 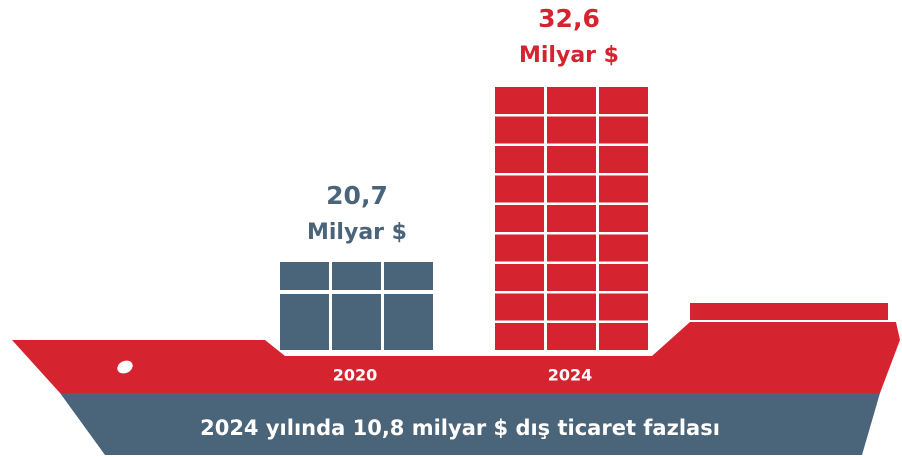 What do you see at coordinates (569, 18) in the screenshot?
I see `amount-2024: 32,6` at bounding box center [569, 18].